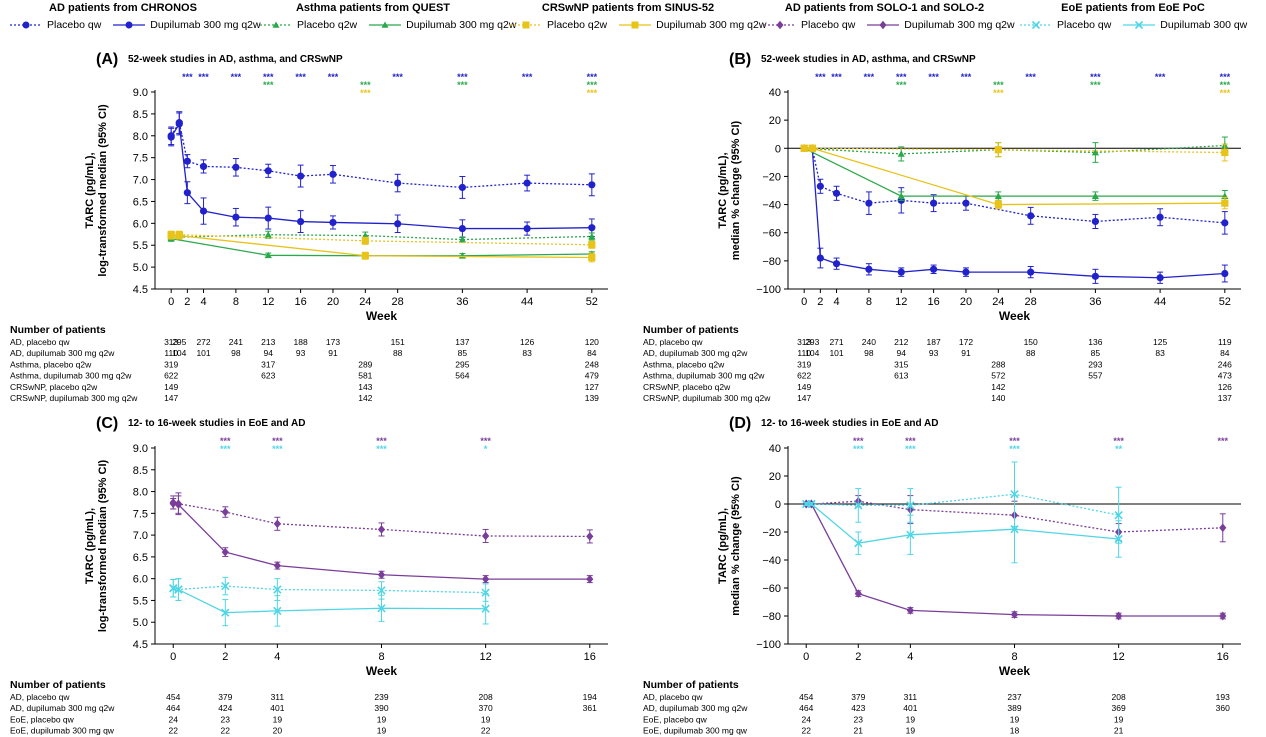  What do you see at coordinates (58, 685) in the screenshot?
I see `patients-table-title: Number of patients` at bounding box center [58, 685].